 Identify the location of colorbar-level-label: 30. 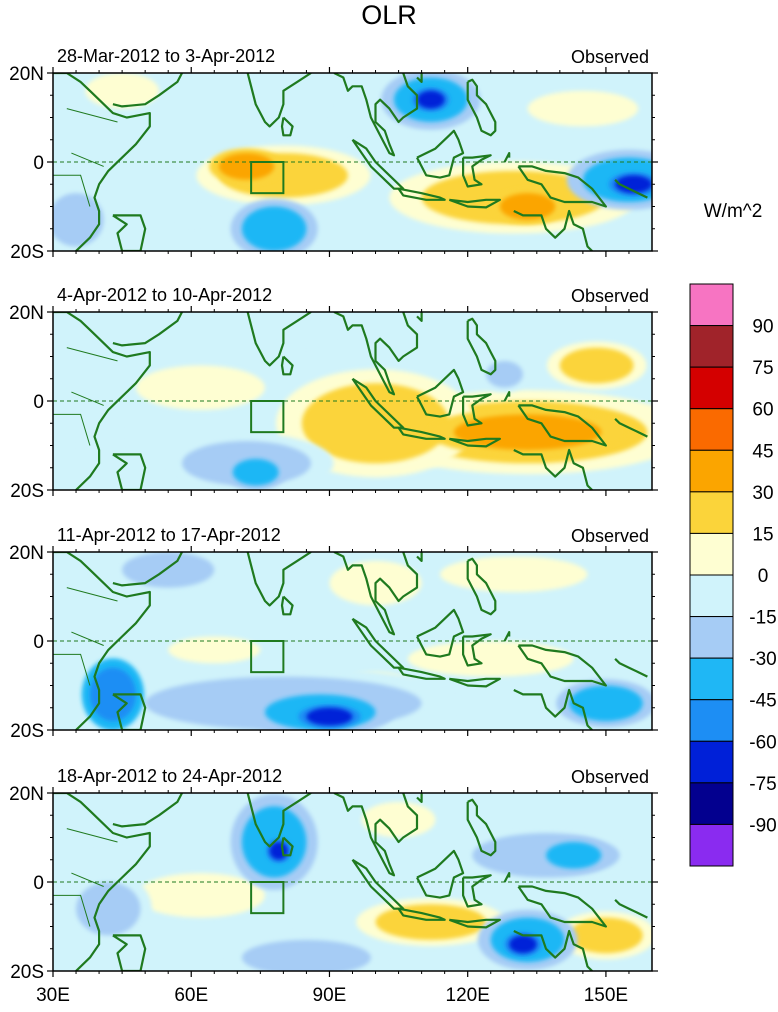
(762, 493).